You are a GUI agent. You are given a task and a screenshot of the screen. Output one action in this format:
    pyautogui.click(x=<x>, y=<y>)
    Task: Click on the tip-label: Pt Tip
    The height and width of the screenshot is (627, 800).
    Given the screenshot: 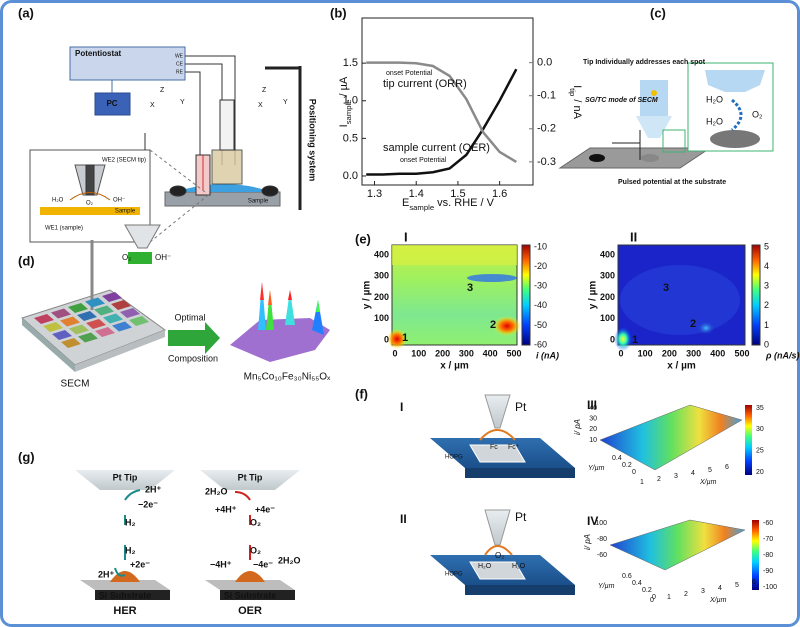 What is the action you would take?
    pyautogui.click(x=125, y=477)
    